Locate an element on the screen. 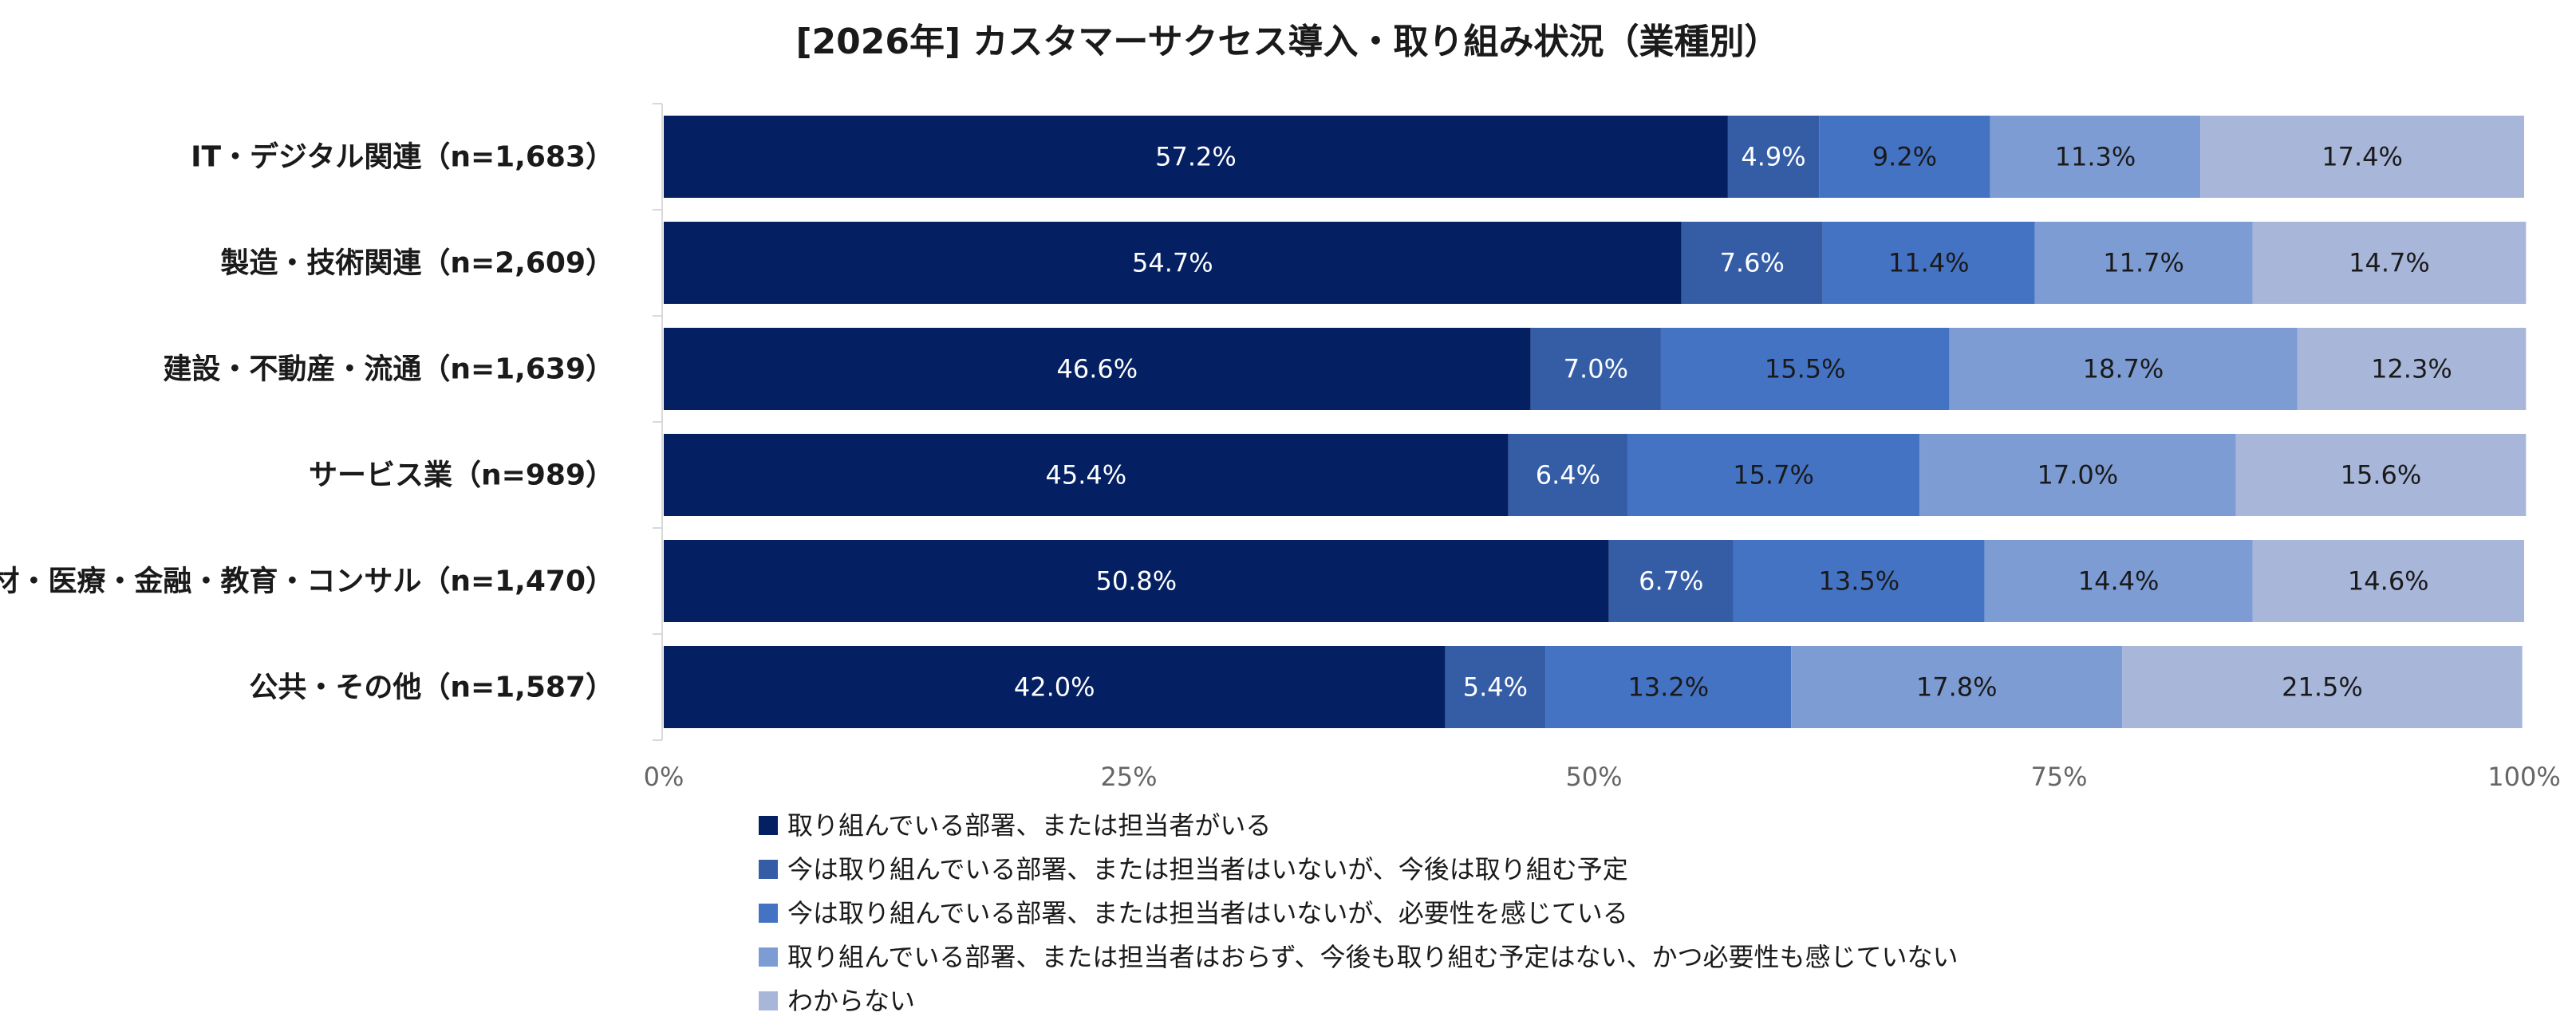  data-label: 15.5% is located at coordinates (1805, 369).